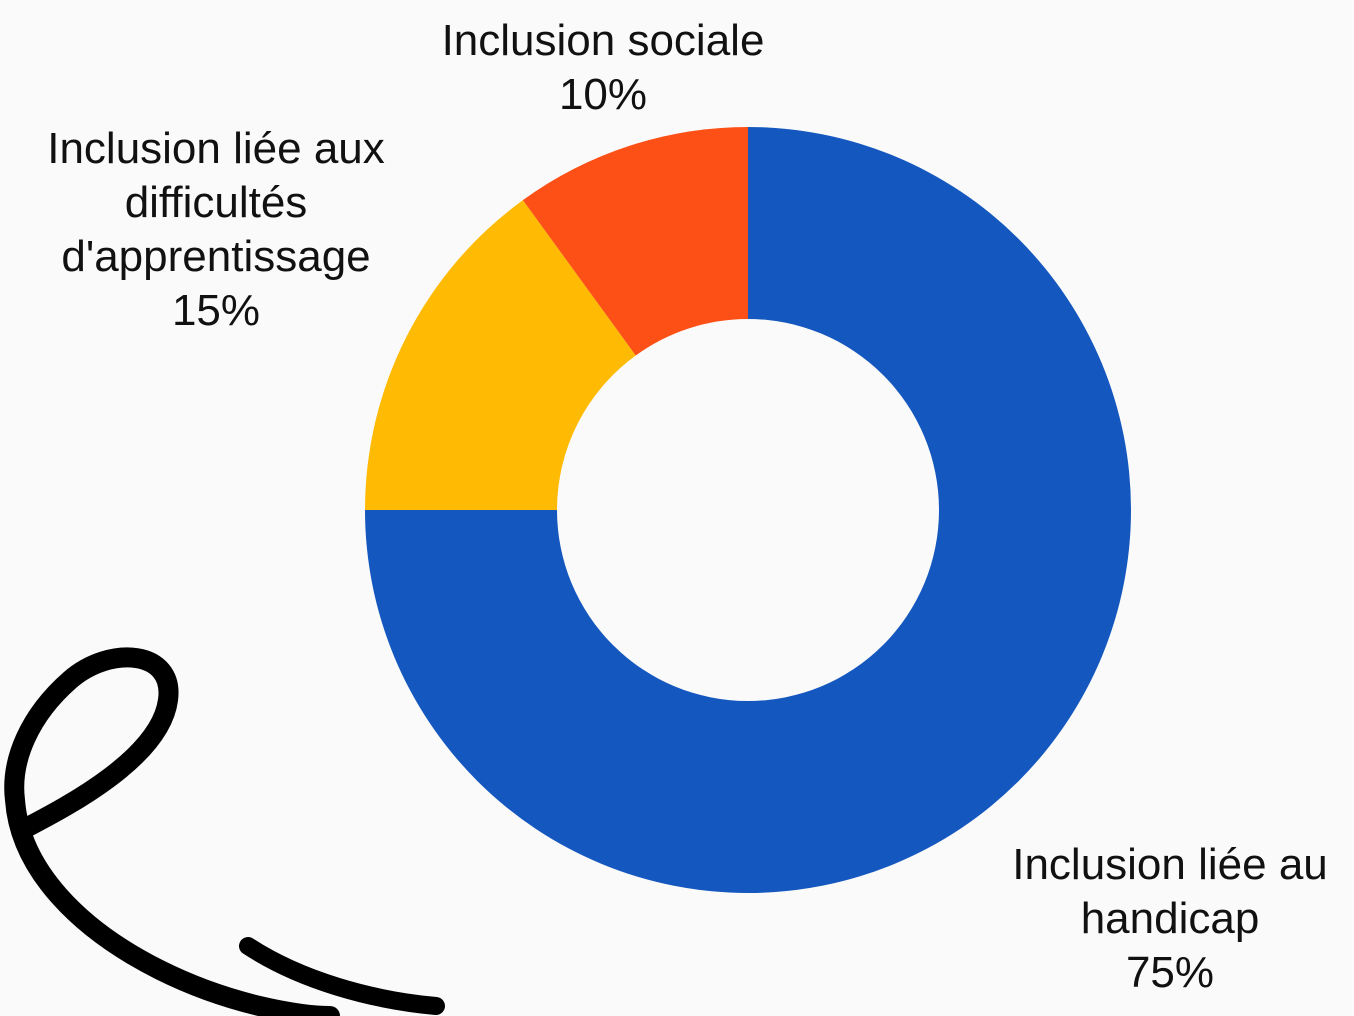 The height and width of the screenshot is (1016, 1354). I want to click on slice-label-social-value: 10%, so click(603, 94).